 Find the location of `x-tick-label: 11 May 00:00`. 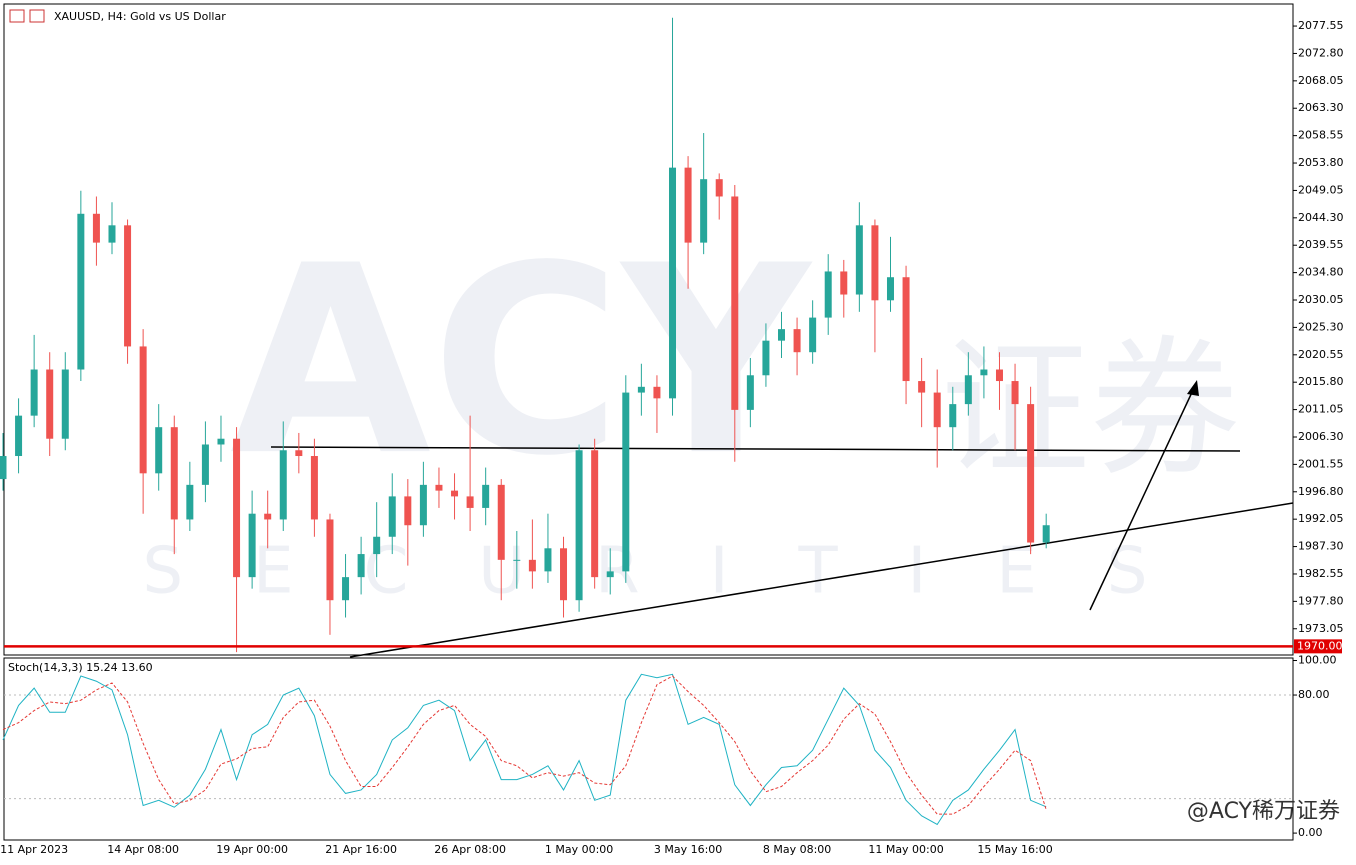

x-tick-label: 11 May 00:00 is located at coordinates (905, 849).